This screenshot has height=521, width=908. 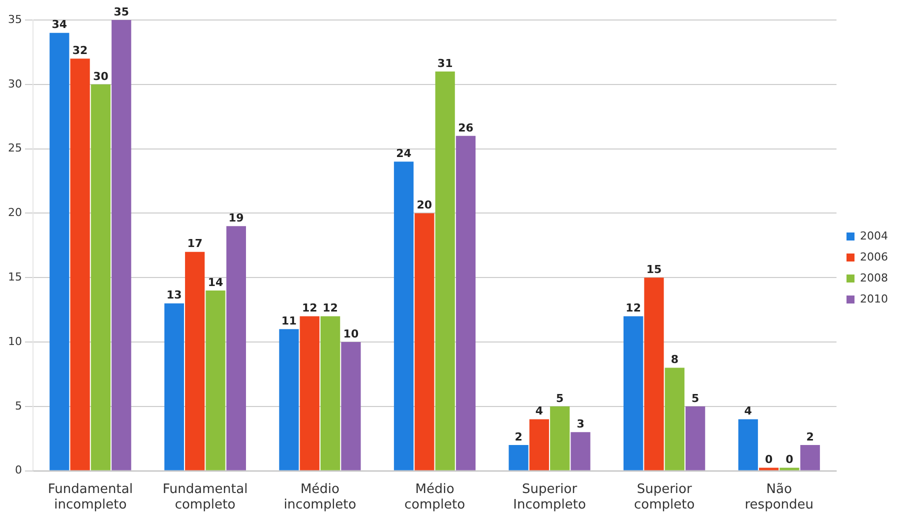 I want to click on legend-label: 2008, so click(x=874, y=277).